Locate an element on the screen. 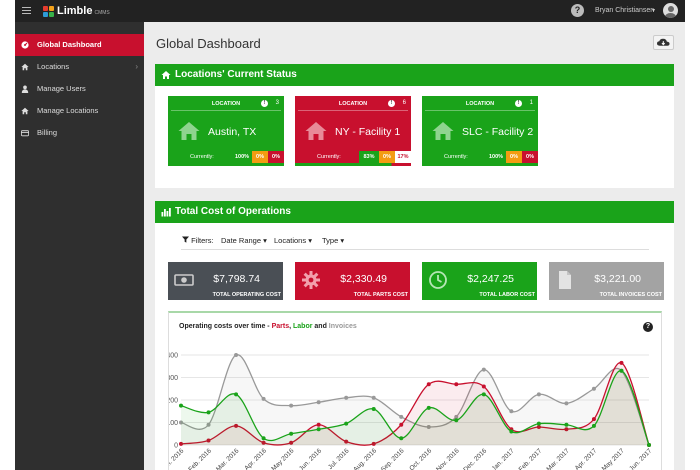 The image size is (700, 470). hamburger-menu-icon is located at coordinates (26, 11).